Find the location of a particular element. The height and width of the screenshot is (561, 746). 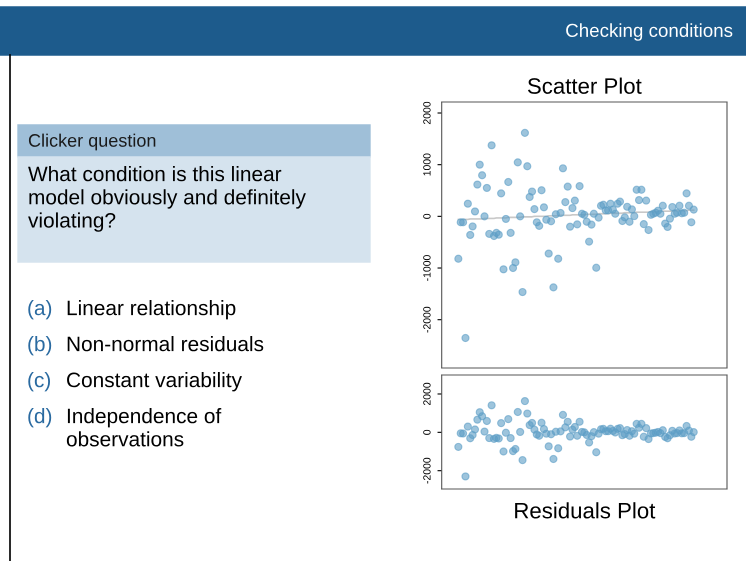

text: (b) Non-normal residuals is located at coordinates (146, 346).